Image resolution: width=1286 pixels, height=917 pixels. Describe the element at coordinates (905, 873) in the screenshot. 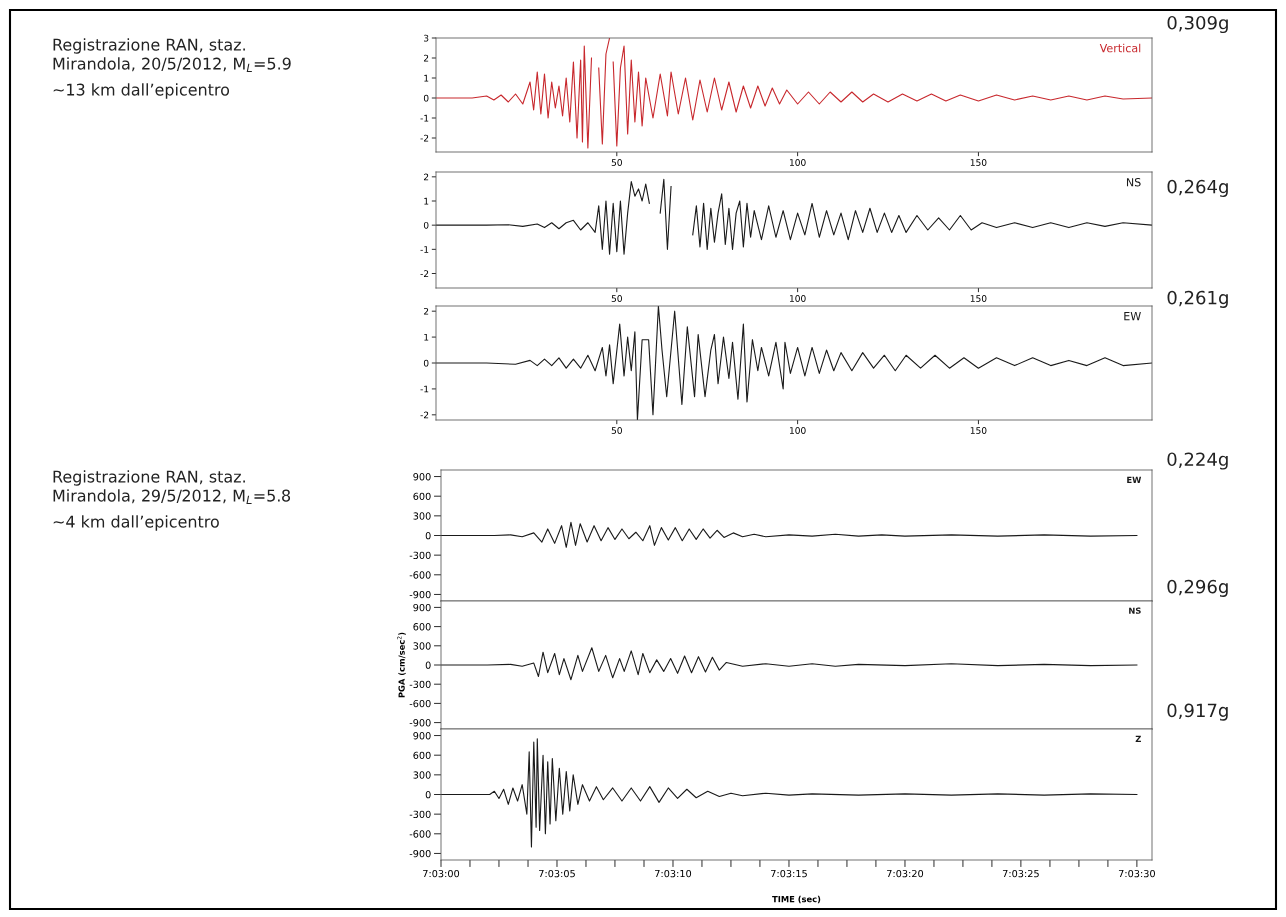

I see `x-tick-label: 7:03:20` at that location.